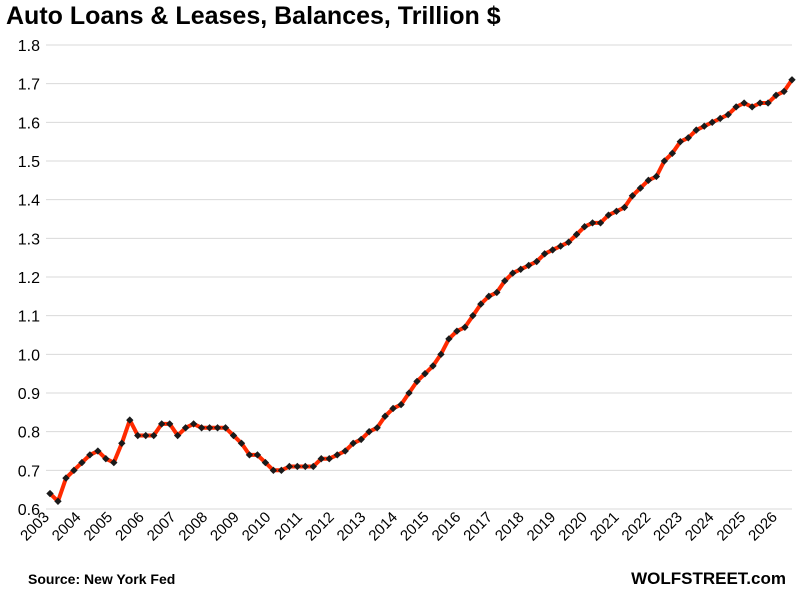 This screenshot has width=800, height=596. What do you see at coordinates (225, 527) in the screenshot?
I see `x-tick-label: 2009` at bounding box center [225, 527].